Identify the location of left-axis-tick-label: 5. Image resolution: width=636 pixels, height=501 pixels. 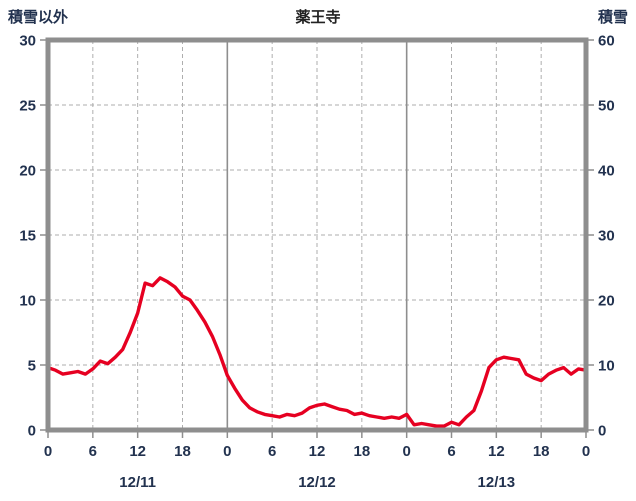
(32, 366).